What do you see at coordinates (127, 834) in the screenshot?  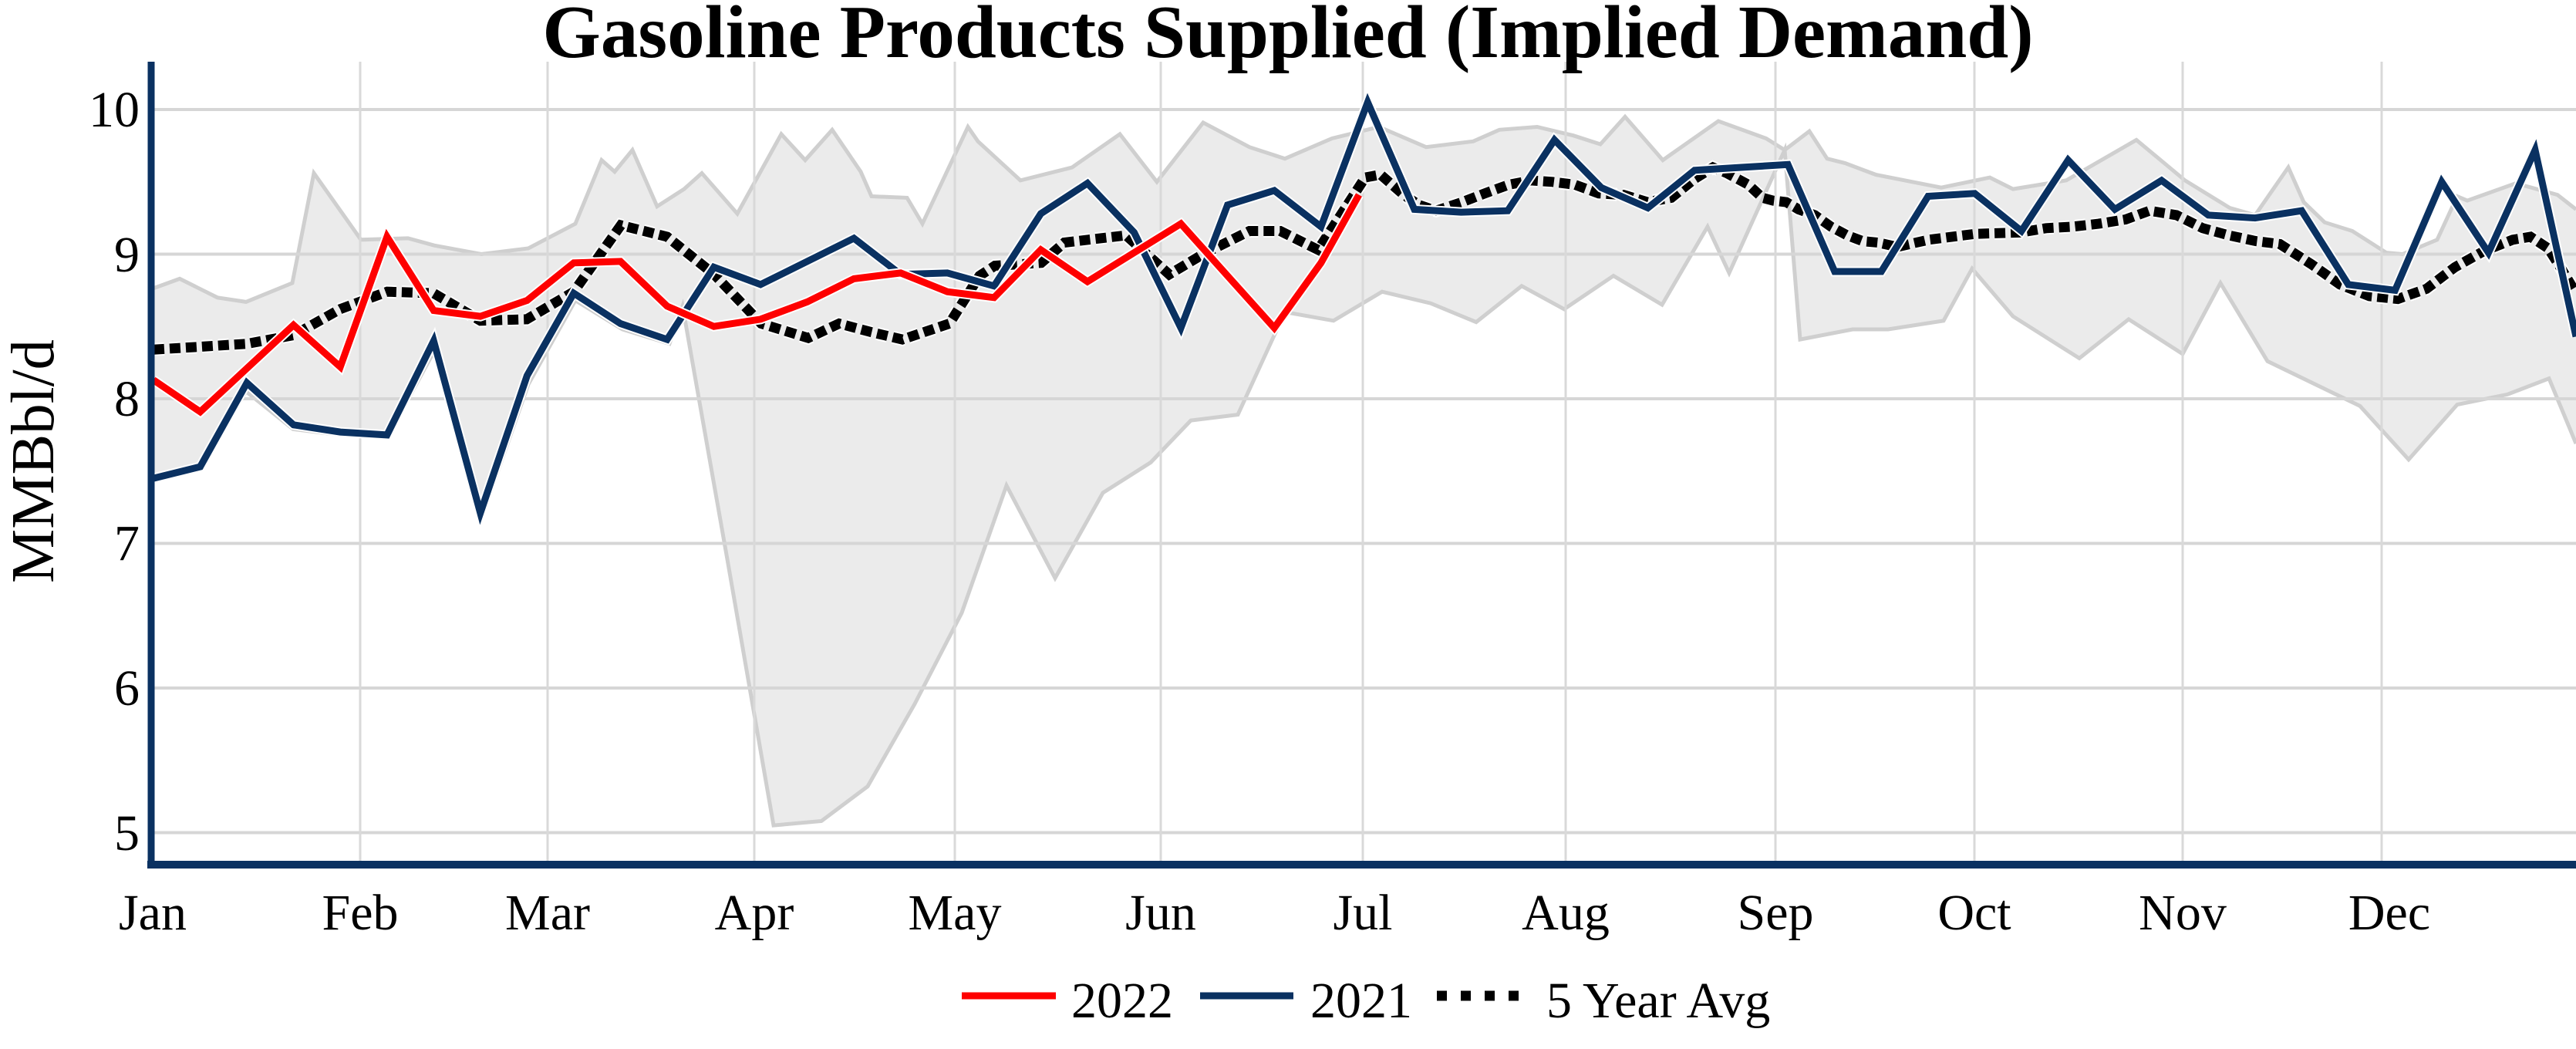 I see `svg-text: 5` at bounding box center [127, 834].